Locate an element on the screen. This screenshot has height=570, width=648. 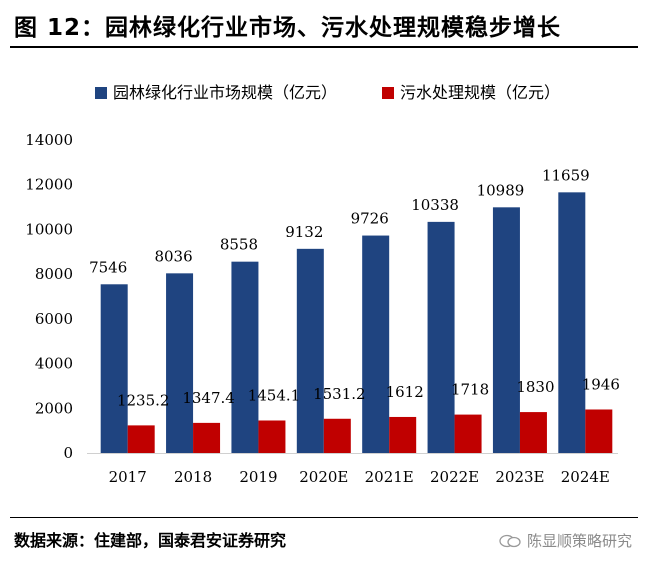
y-tick-label: 10000 is located at coordinates (49, 229).